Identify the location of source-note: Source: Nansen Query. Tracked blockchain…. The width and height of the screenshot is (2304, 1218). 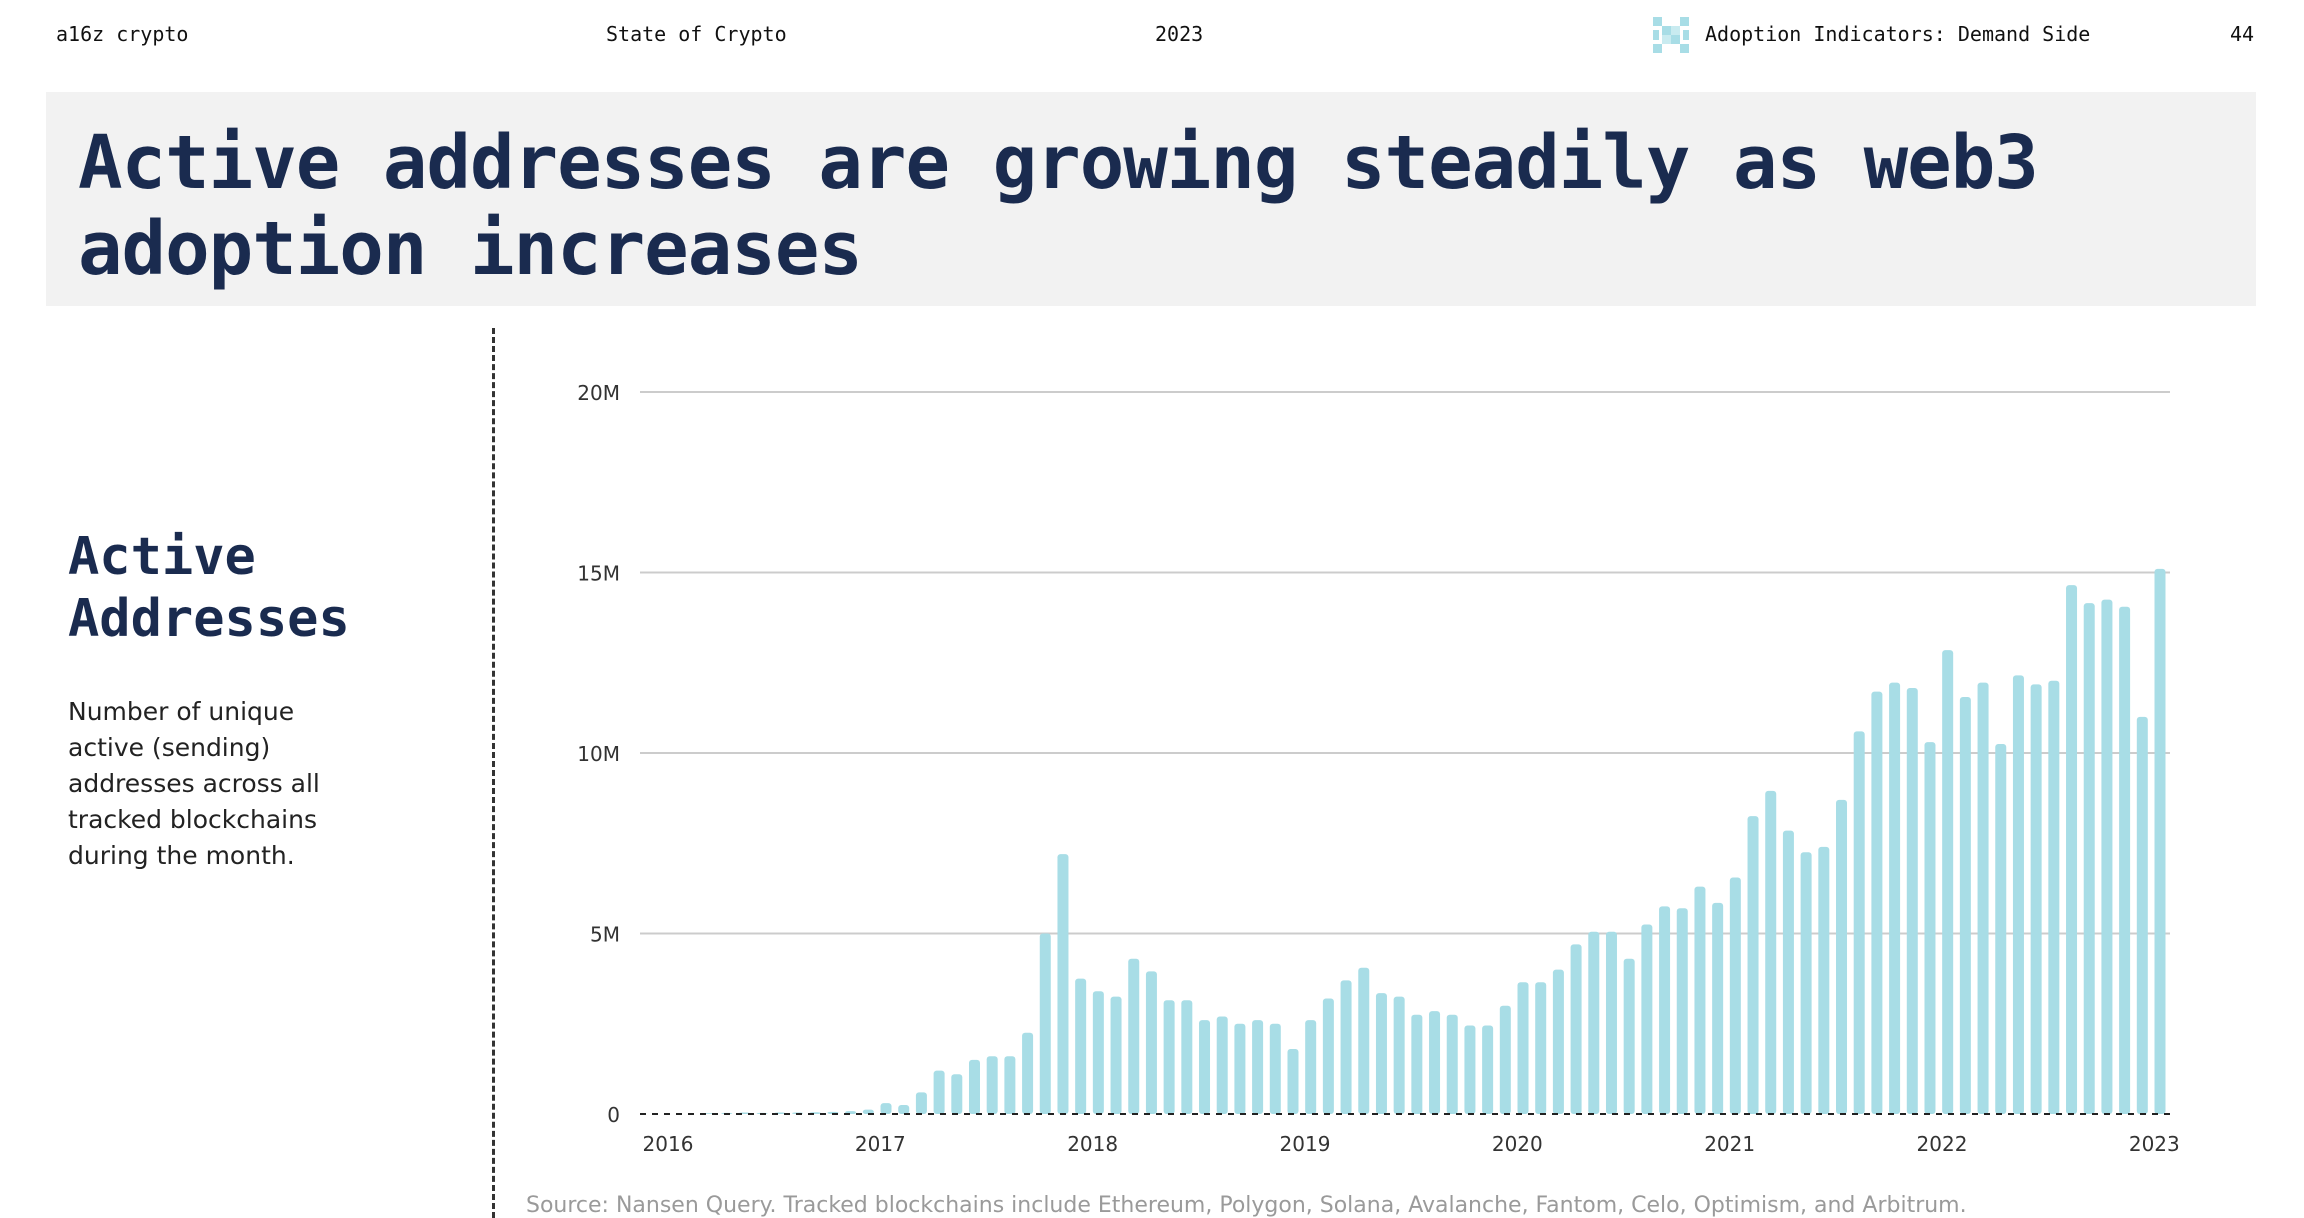
(1246, 1205).